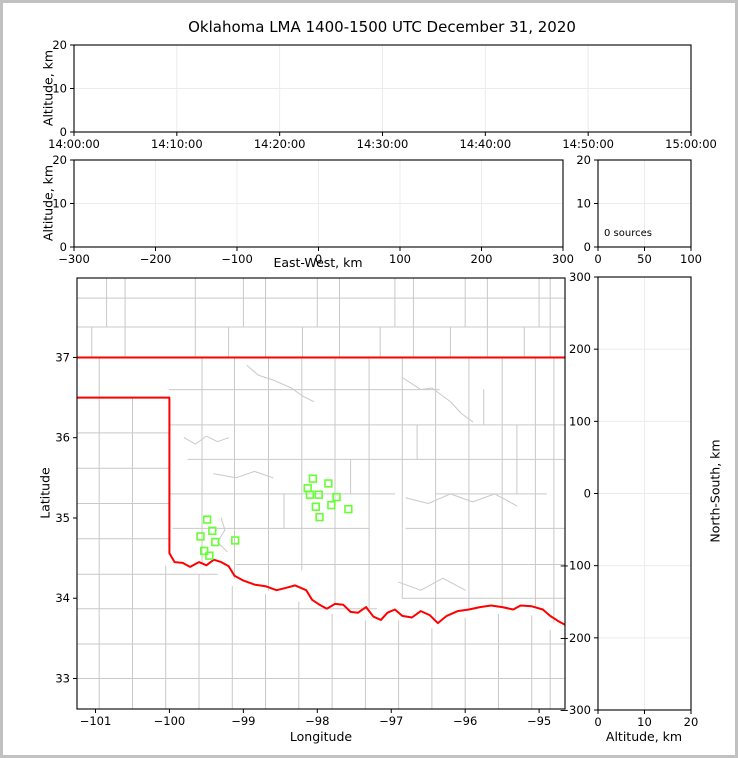  I want to click on source-count-annotation: 0 sources, so click(628, 233).